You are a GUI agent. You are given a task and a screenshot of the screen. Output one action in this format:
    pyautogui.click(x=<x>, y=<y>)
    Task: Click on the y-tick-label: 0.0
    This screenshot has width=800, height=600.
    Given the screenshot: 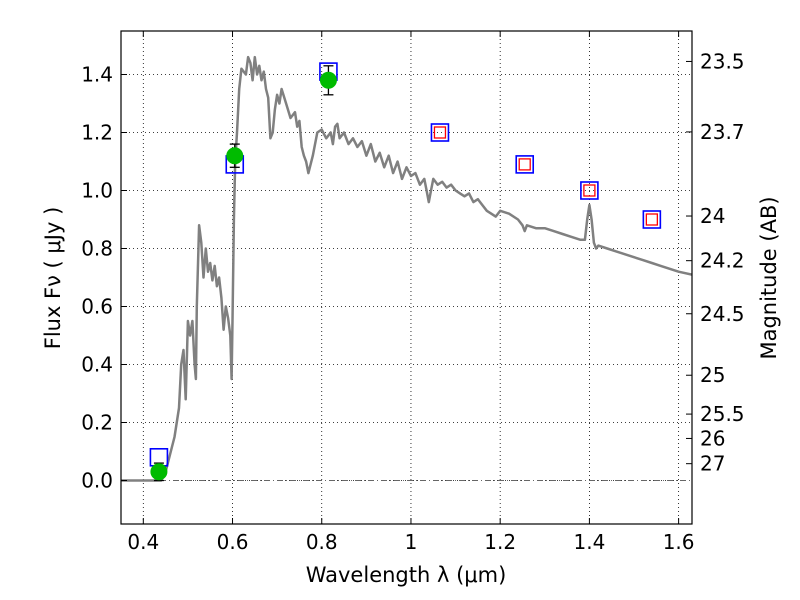 What is the action you would take?
    pyautogui.click(x=97, y=481)
    